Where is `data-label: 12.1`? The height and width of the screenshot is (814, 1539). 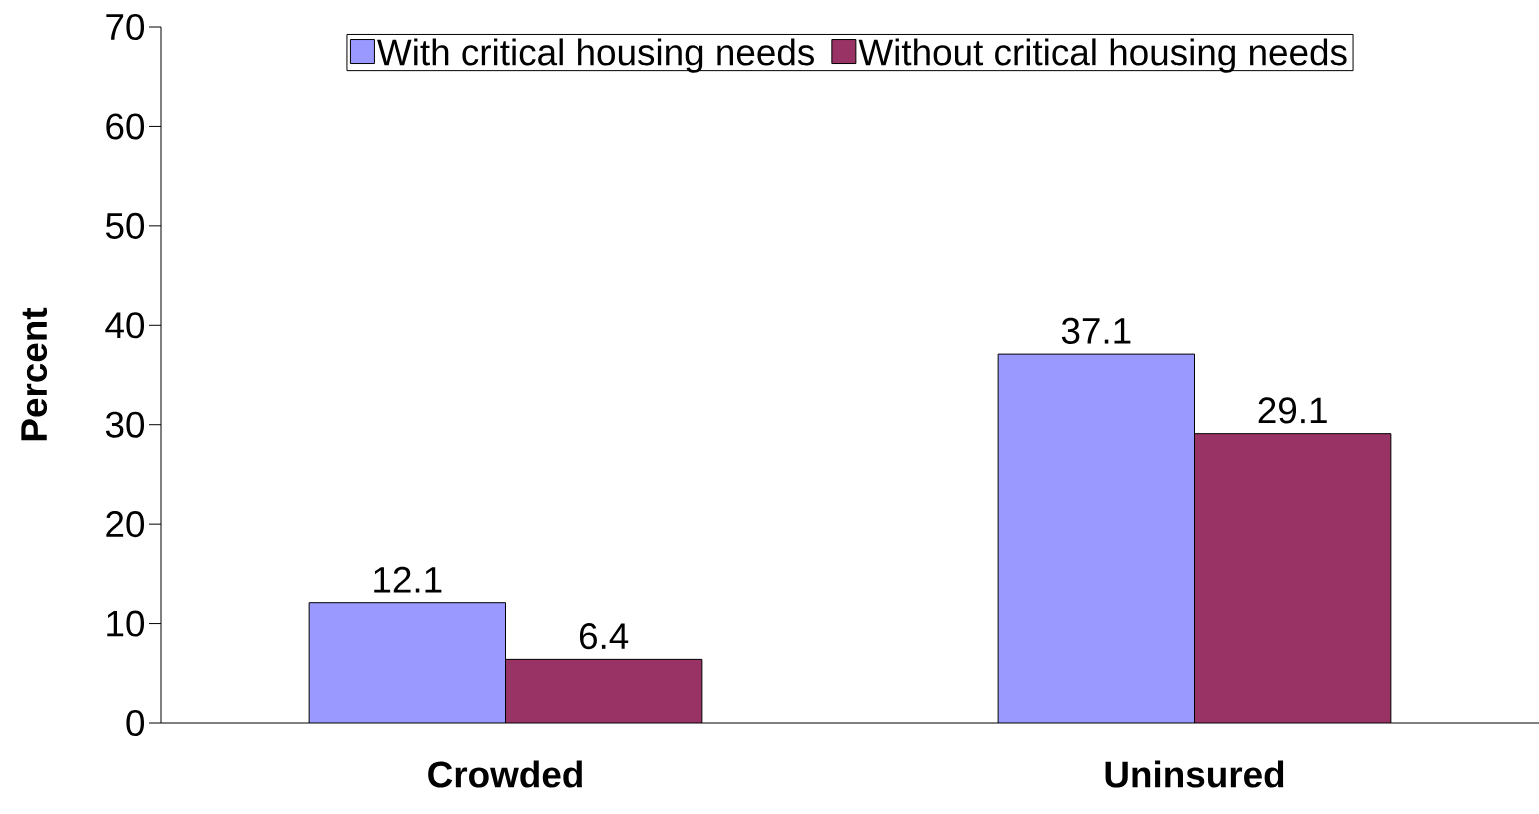 data-label: 12.1 is located at coordinates (408, 579).